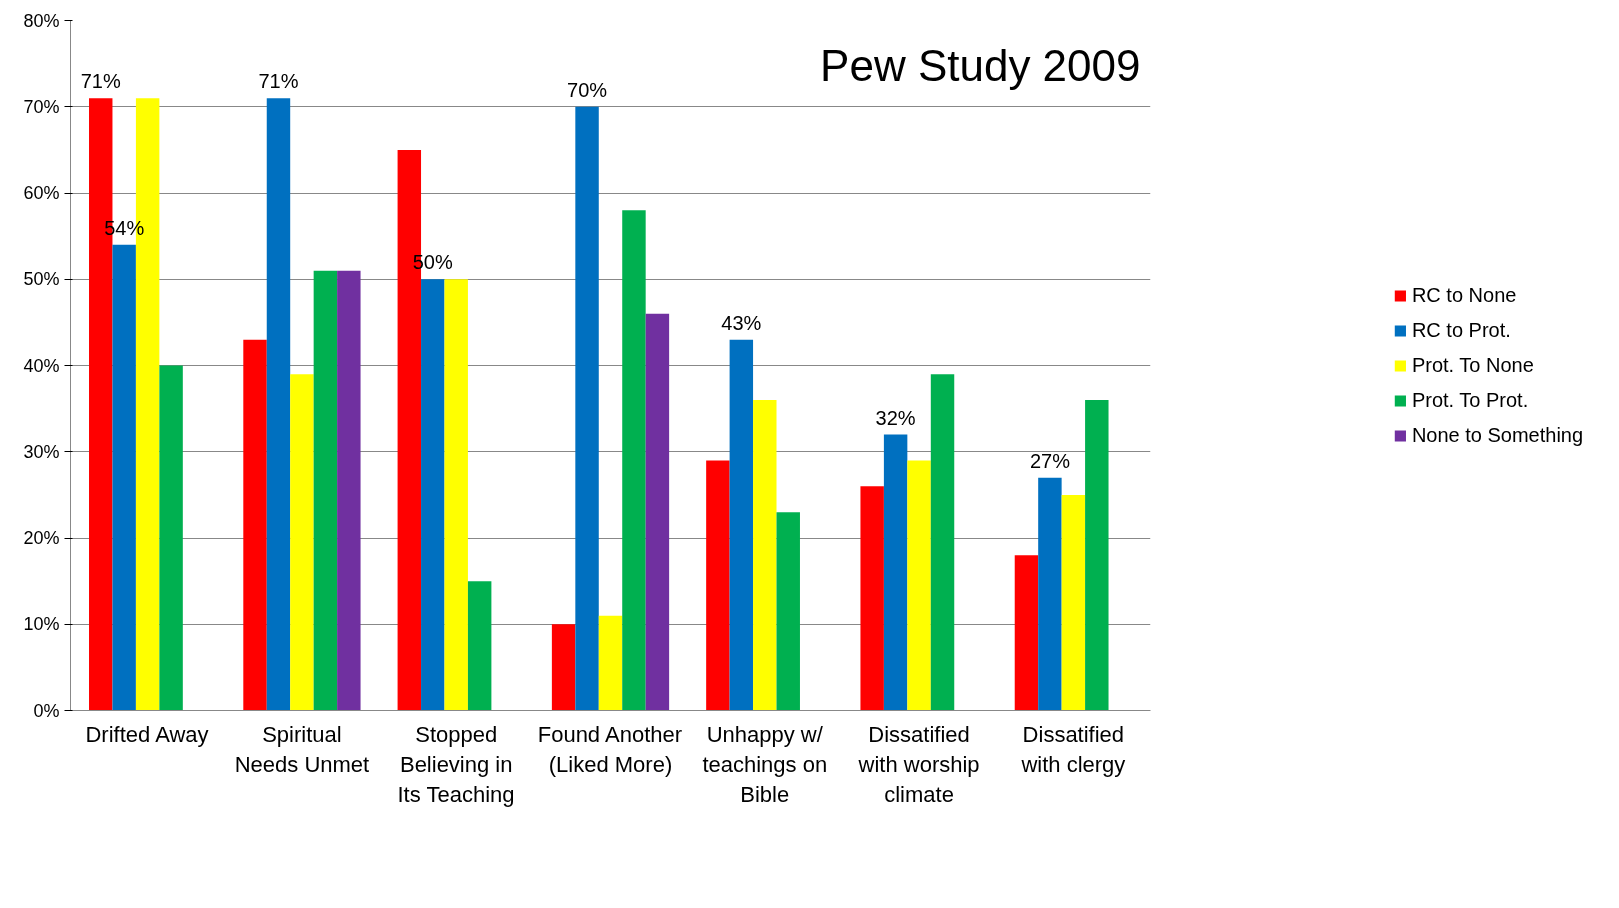  Describe the element at coordinates (41, 624) in the screenshot. I see `y-tick-label: 10%` at that location.